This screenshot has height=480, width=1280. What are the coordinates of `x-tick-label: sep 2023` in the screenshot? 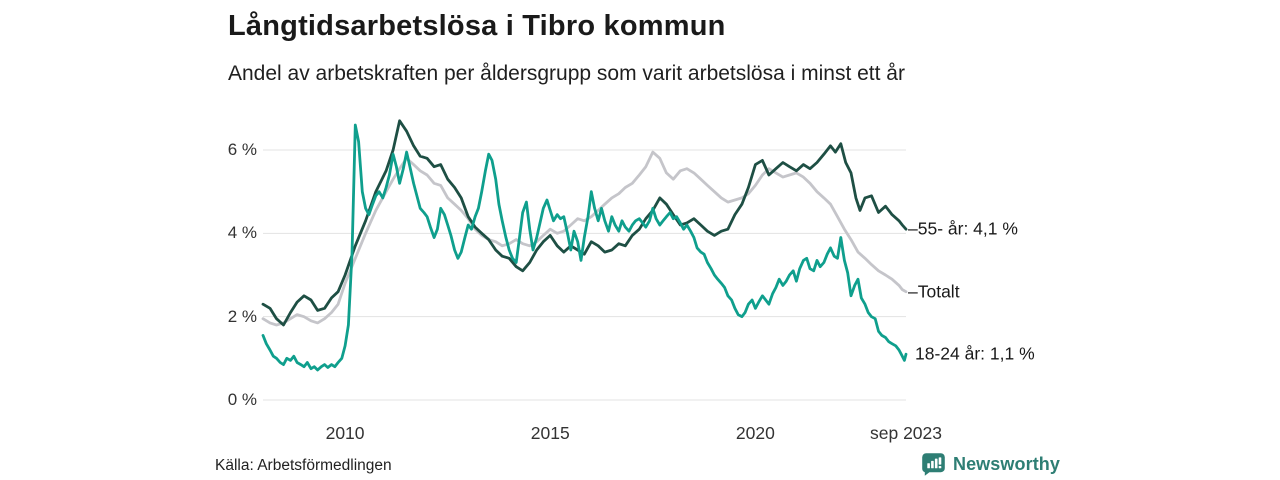 It's located at (906, 433).